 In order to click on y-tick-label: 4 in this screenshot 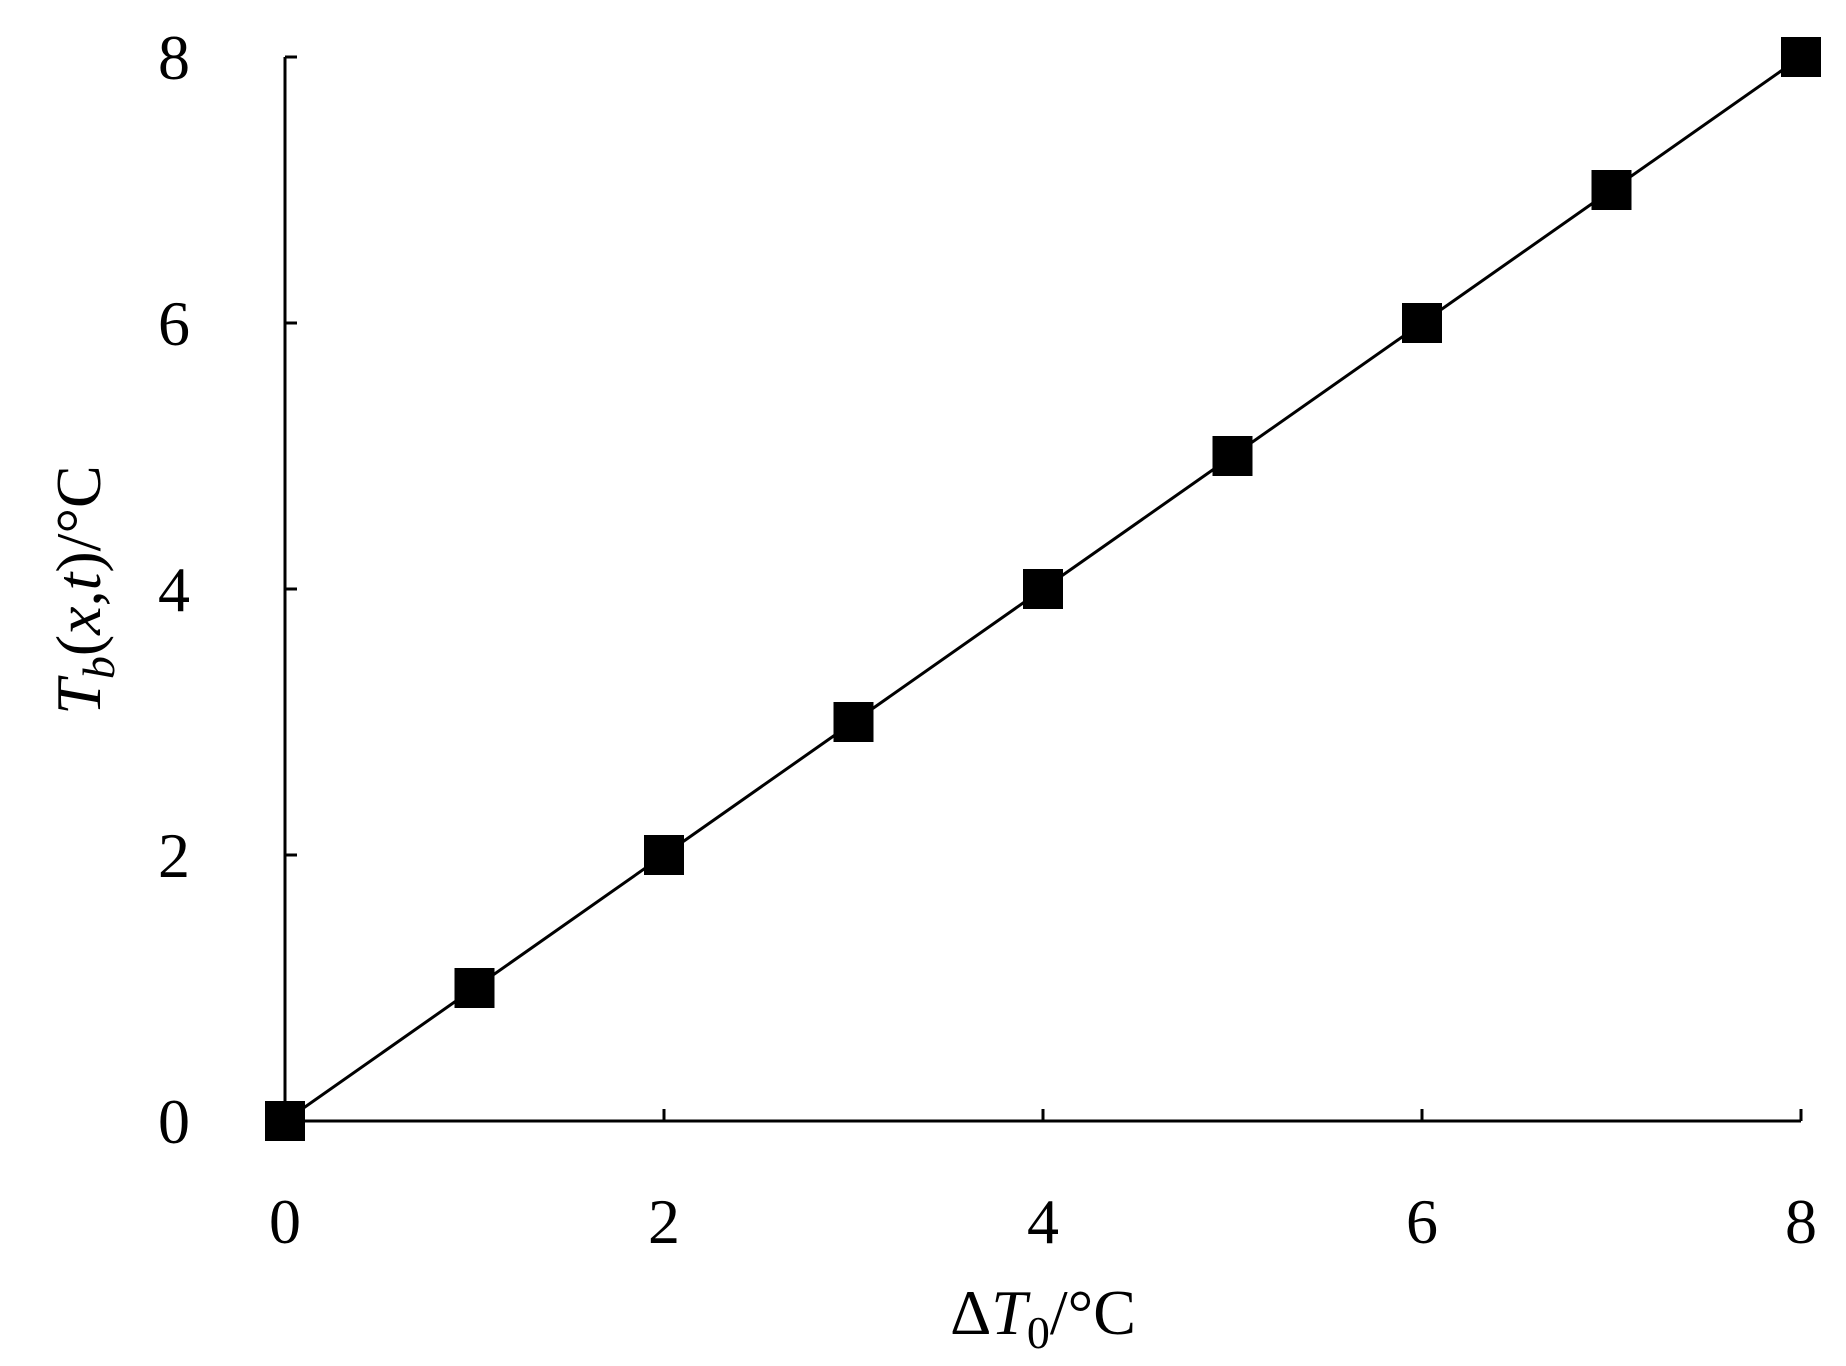, I will do `click(174, 589)`.